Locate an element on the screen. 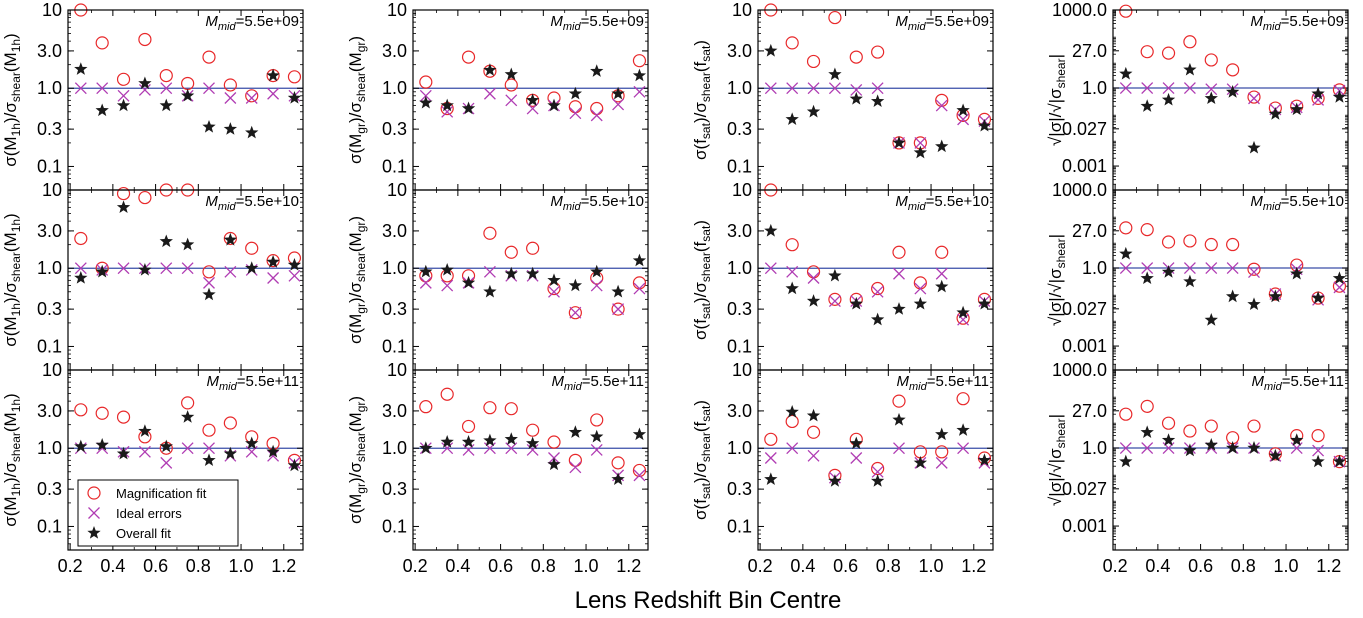 The width and height of the screenshot is (1363, 618). x-tick-label: 0.4 is located at coordinates (112, 566).